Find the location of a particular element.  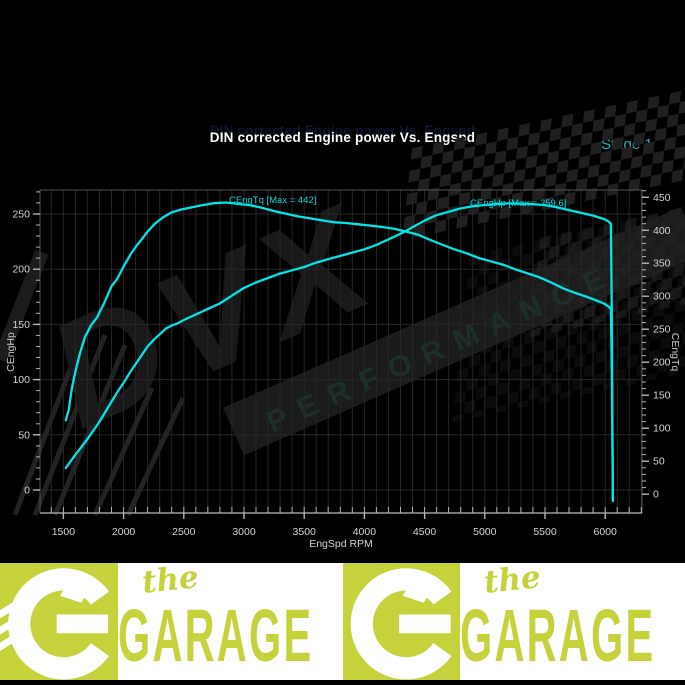

y-right-axis-title: CEngTq is located at coordinates (675, 352).